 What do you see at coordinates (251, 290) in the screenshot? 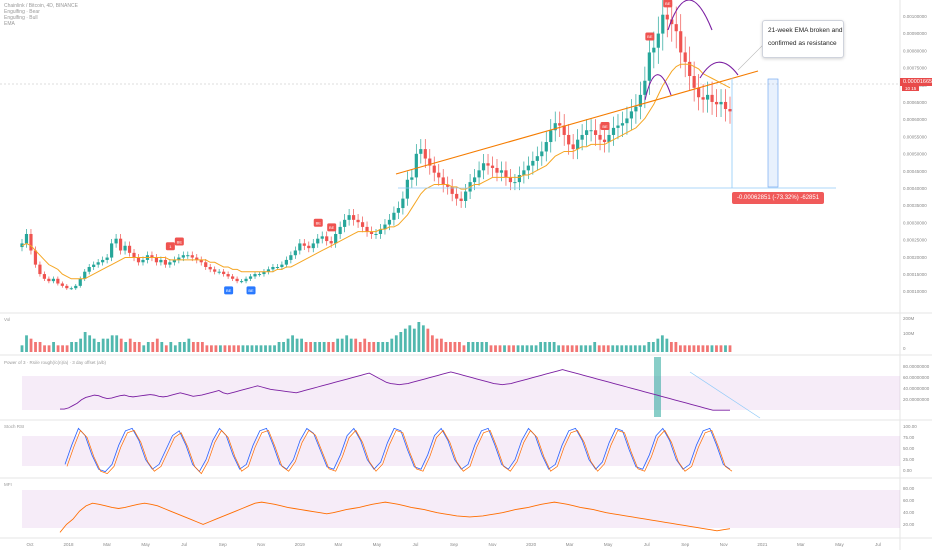
I see `signal-label: BE` at bounding box center [251, 290].